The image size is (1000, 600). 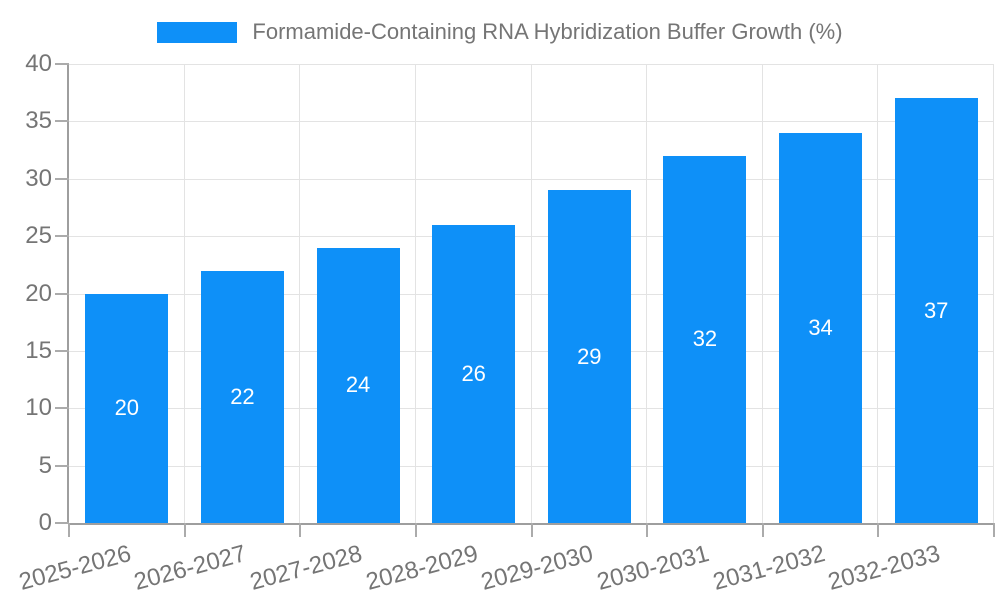 What do you see at coordinates (38, 293) in the screenshot?
I see `y-tick-label: 20` at bounding box center [38, 293].